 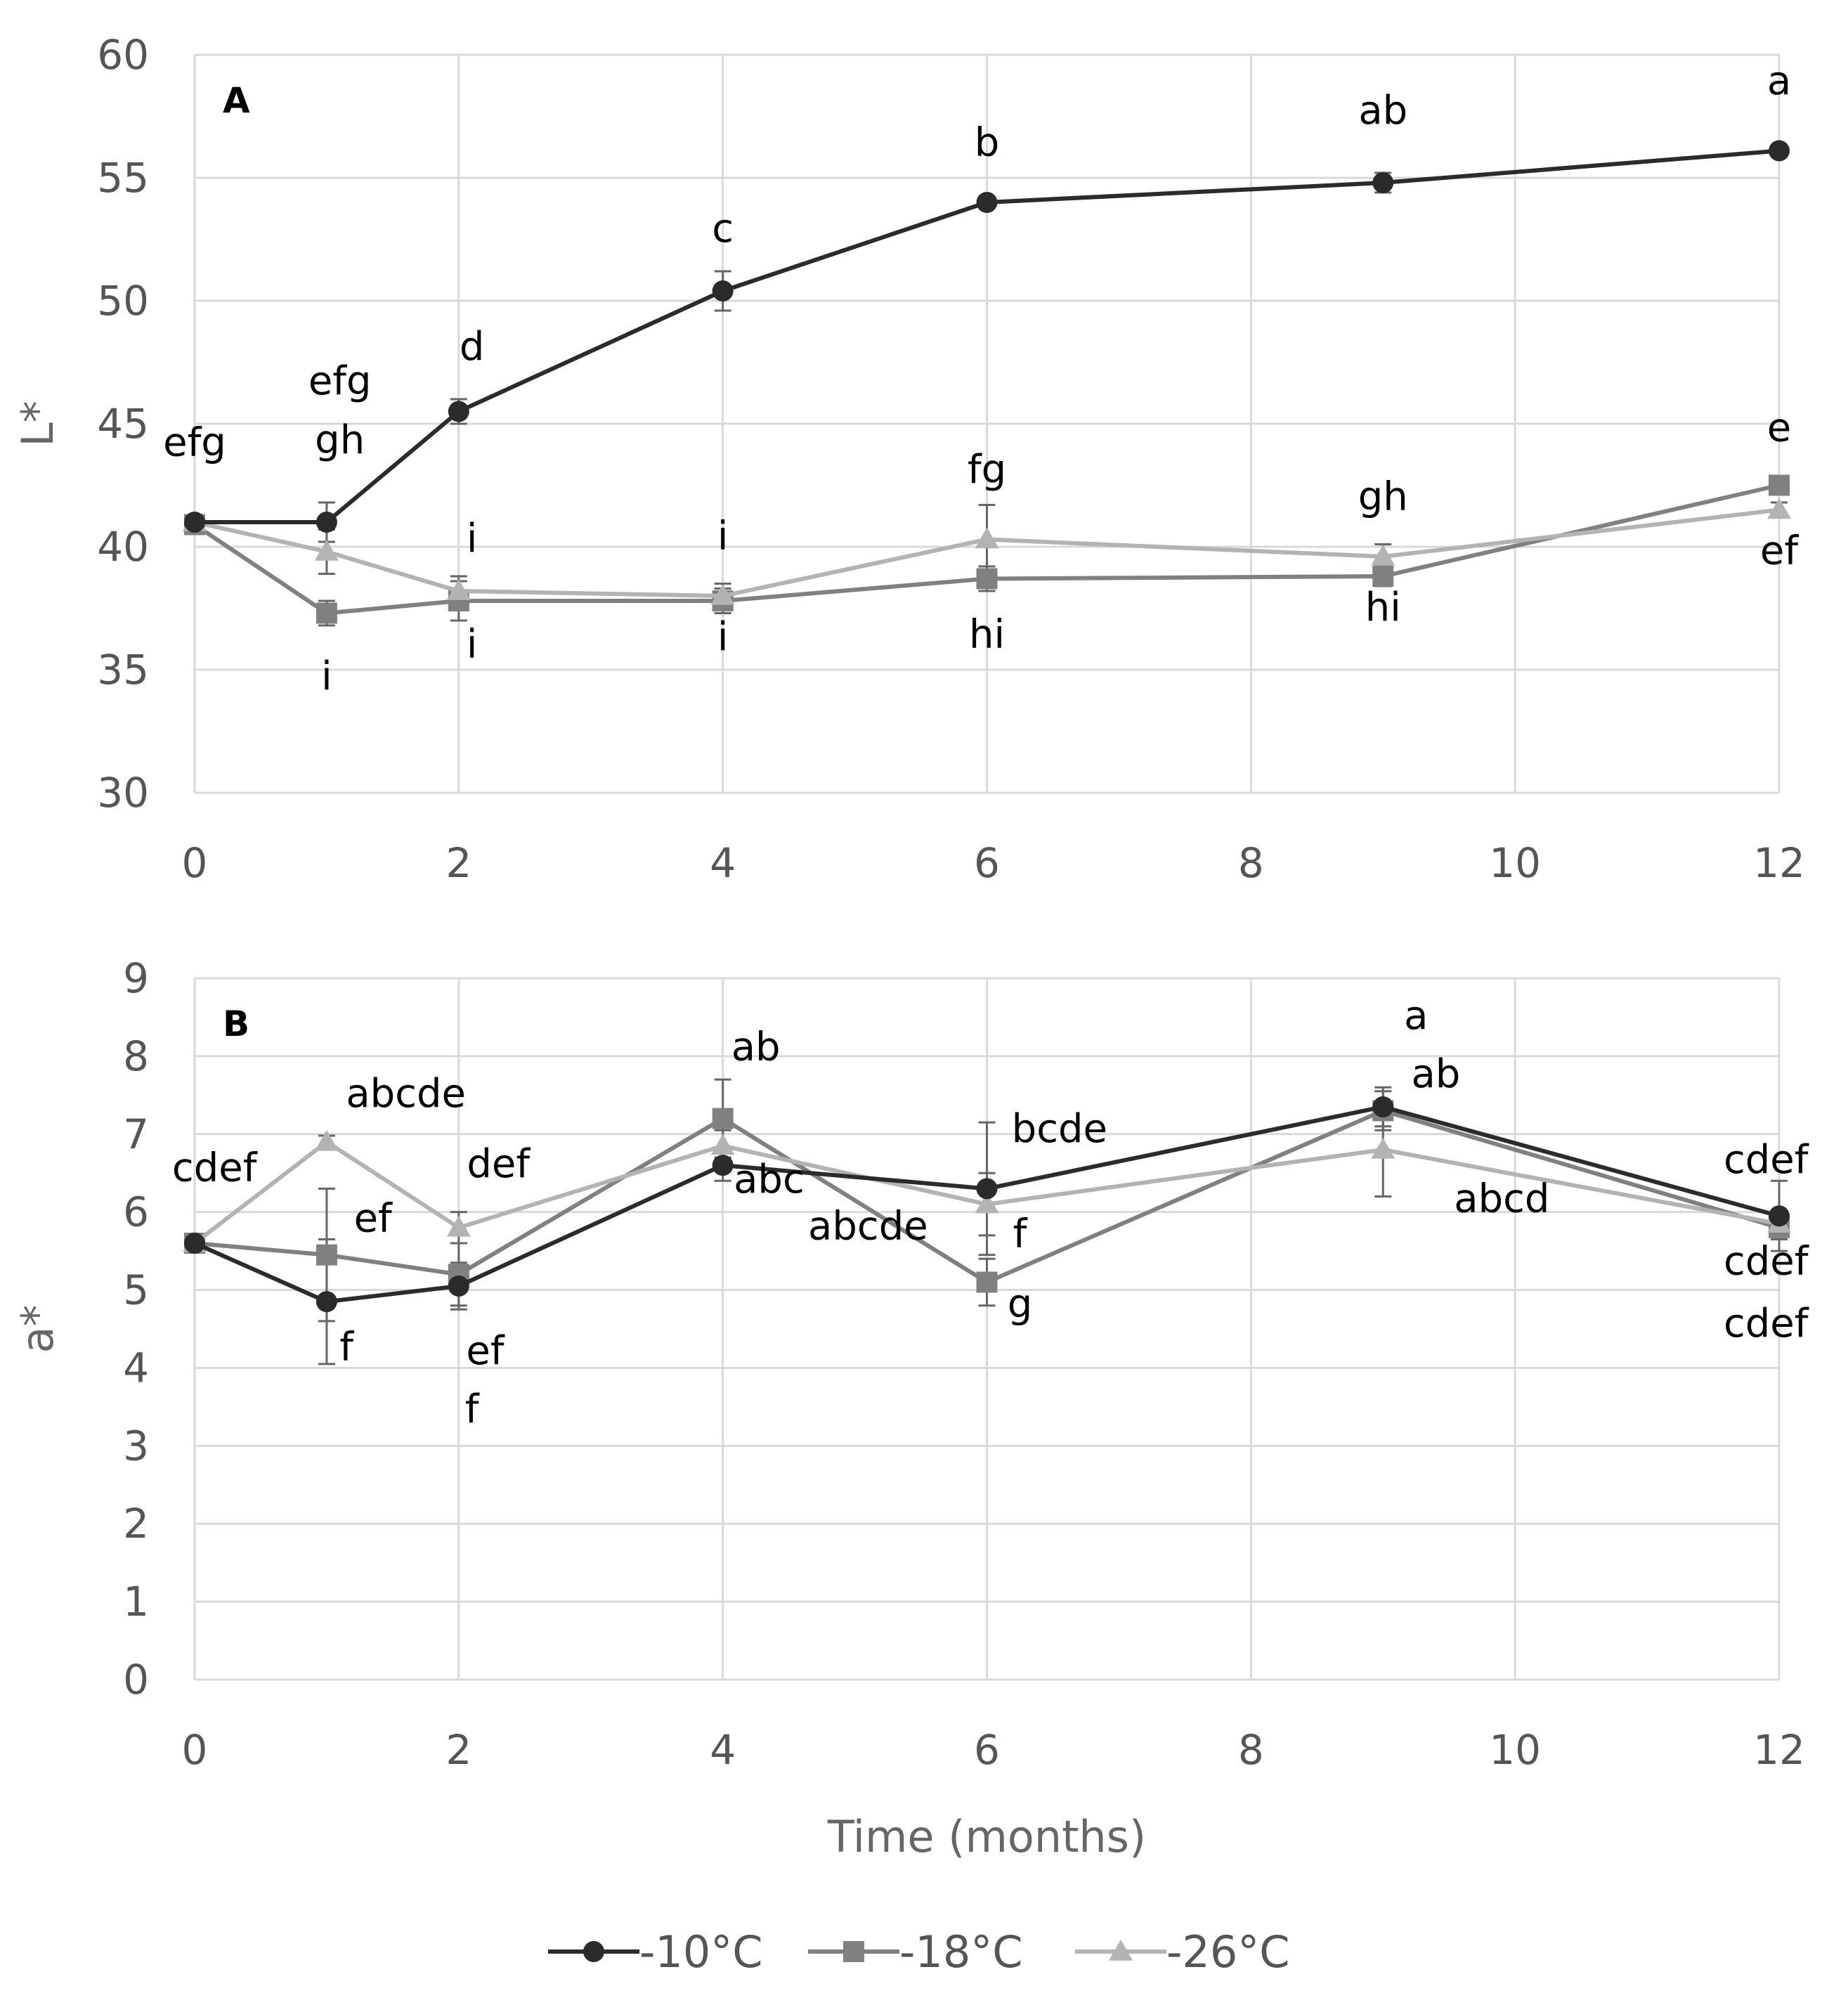 I want to click on y-tick-label: 35, so click(x=123, y=670).